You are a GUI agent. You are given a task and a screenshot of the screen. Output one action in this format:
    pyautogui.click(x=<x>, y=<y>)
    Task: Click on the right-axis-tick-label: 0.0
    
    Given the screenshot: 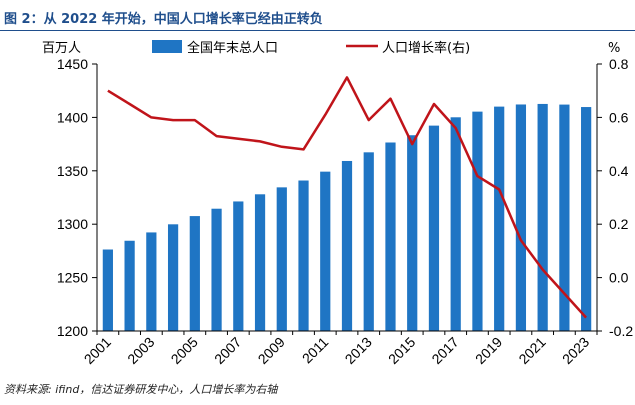 What is the action you would take?
    pyautogui.click(x=619, y=278)
    